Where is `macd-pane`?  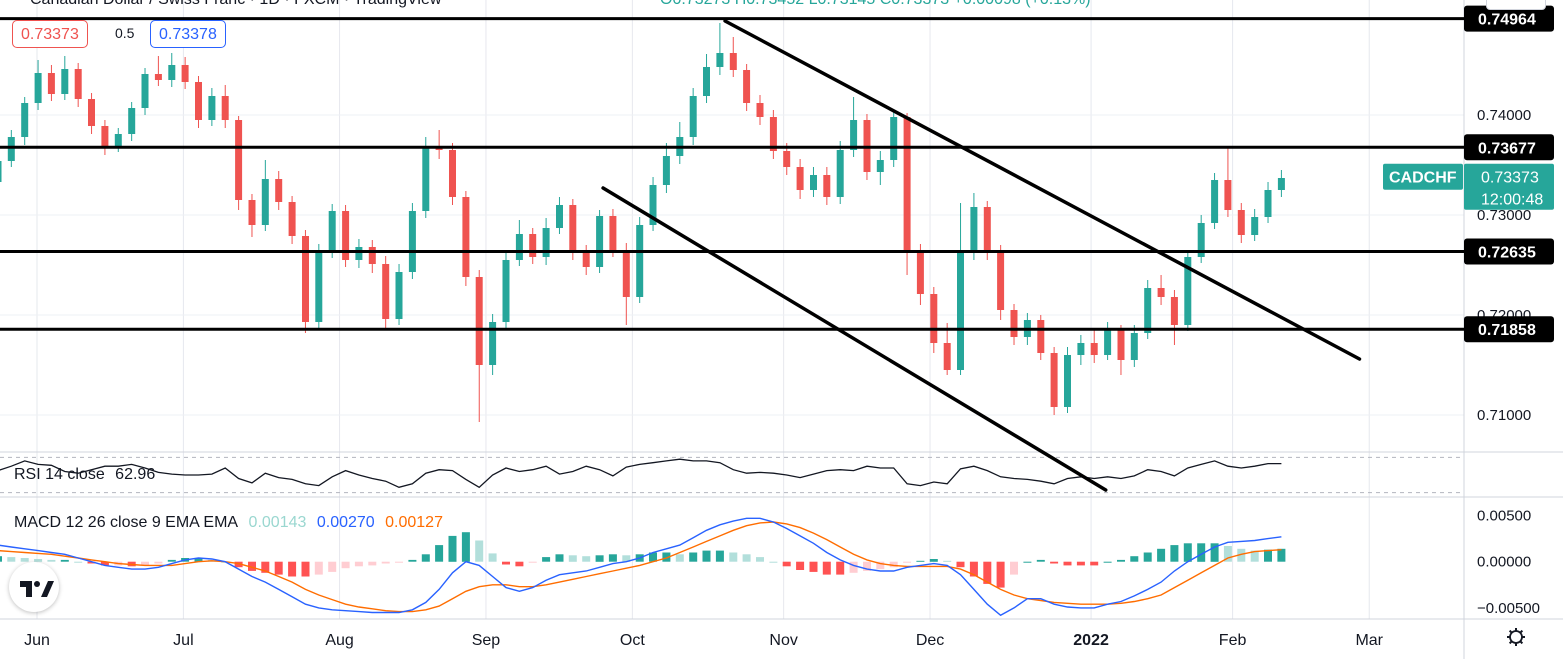
macd-pane is located at coordinates (643, 567).